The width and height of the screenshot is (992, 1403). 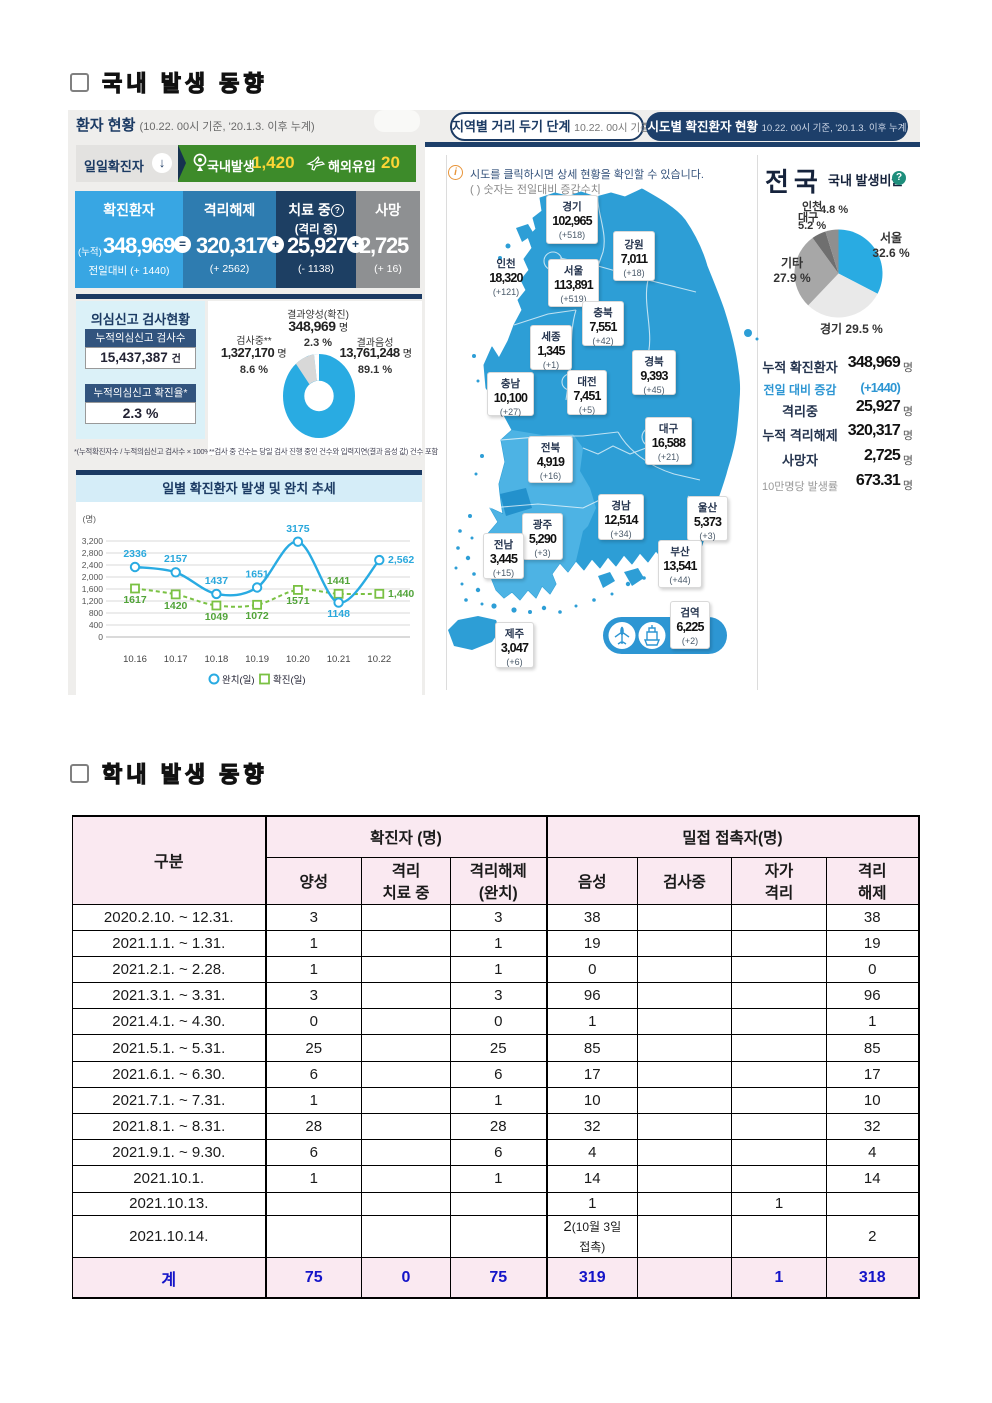 What do you see at coordinates (93, 565) in the screenshot?
I see `svg-text: 2,400` at bounding box center [93, 565].